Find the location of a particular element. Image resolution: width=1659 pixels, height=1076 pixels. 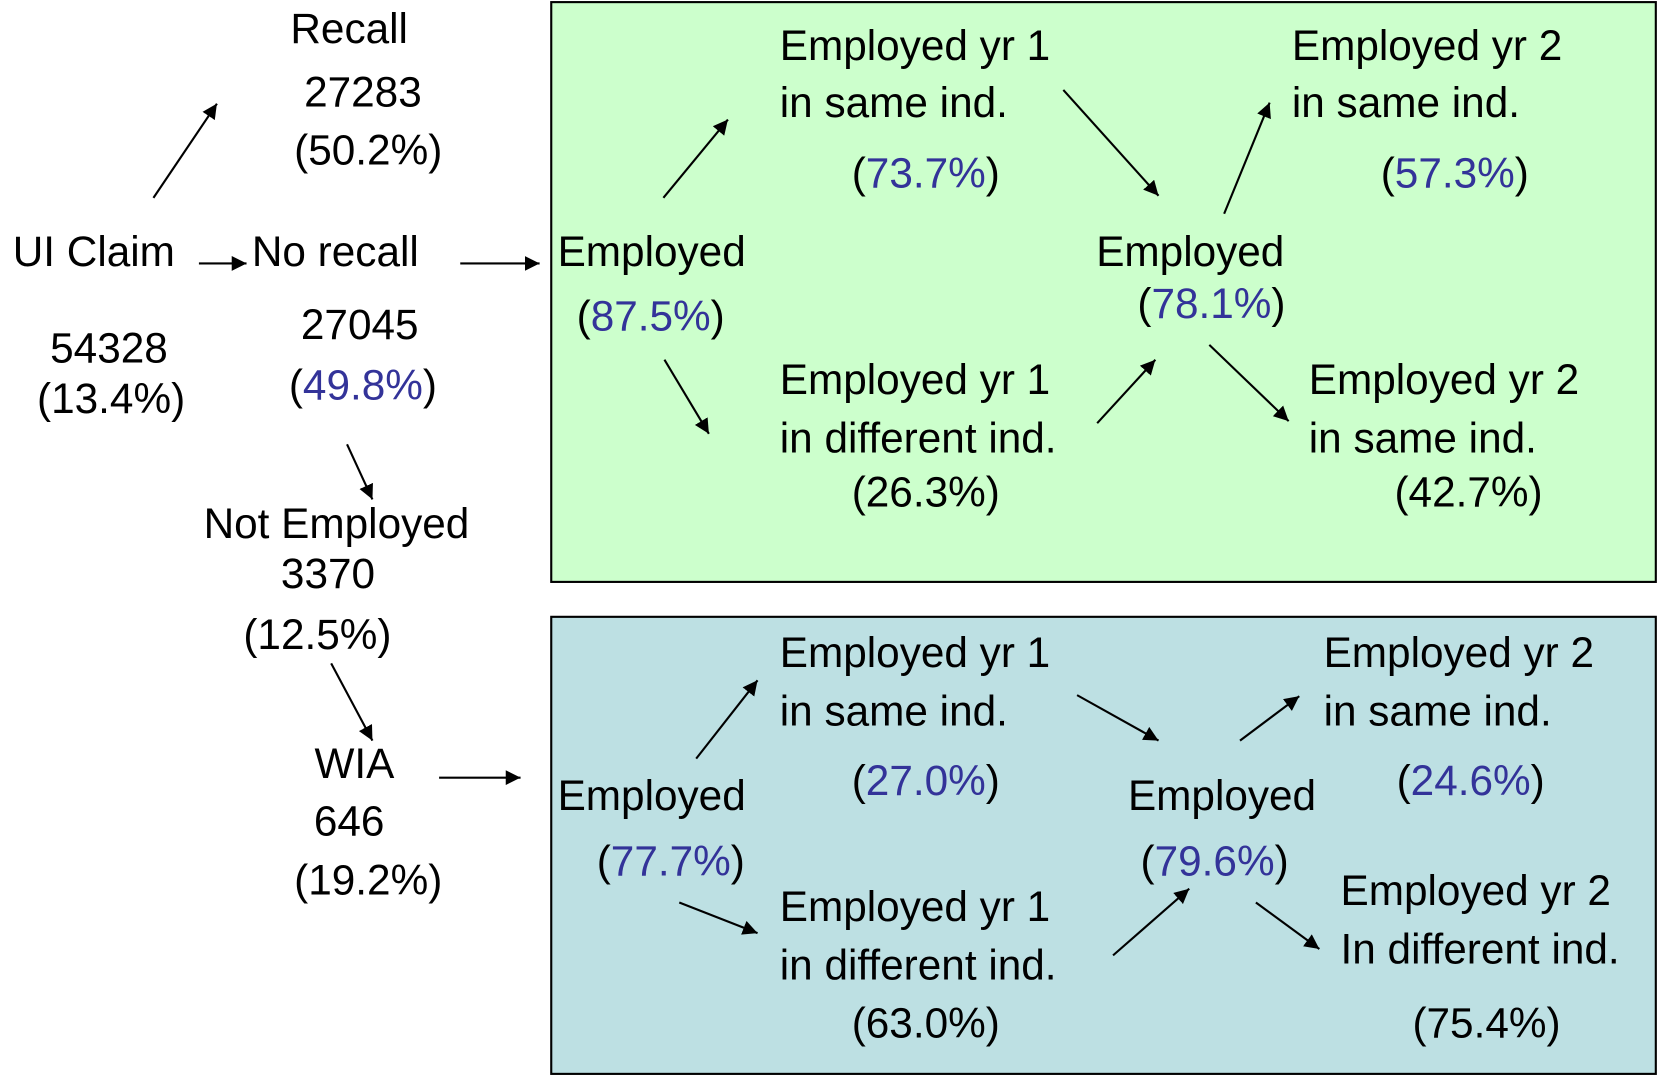

node-label: 54328 is located at coordinates (109, 347).